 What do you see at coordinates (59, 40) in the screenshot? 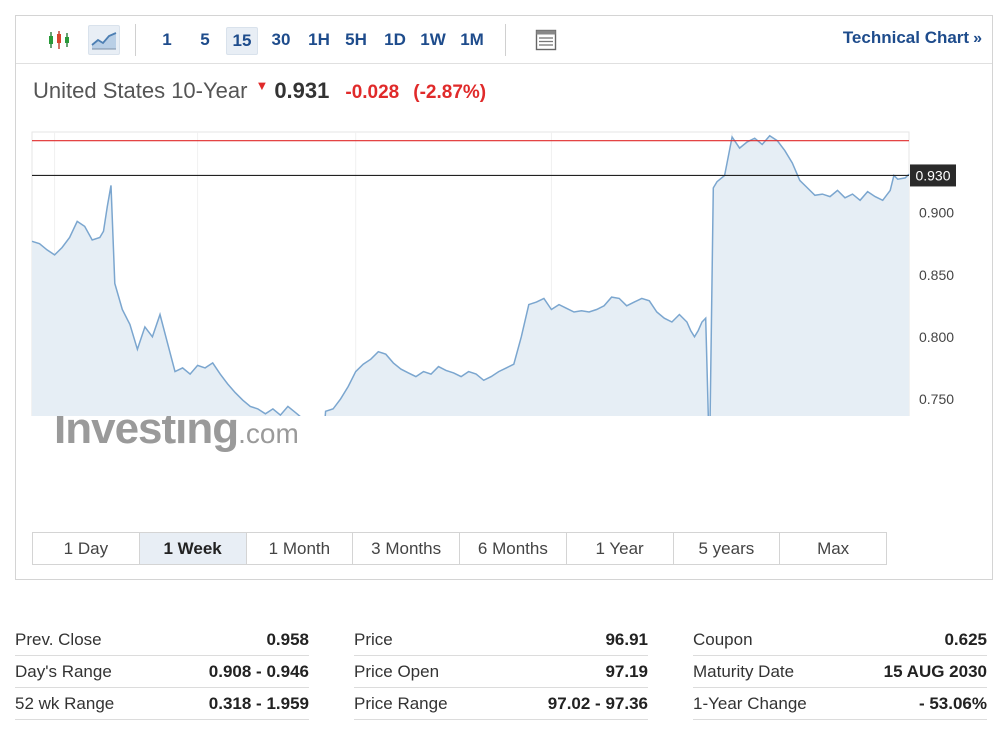
I see `candlestick-icon` at bounding box center [59, 40].